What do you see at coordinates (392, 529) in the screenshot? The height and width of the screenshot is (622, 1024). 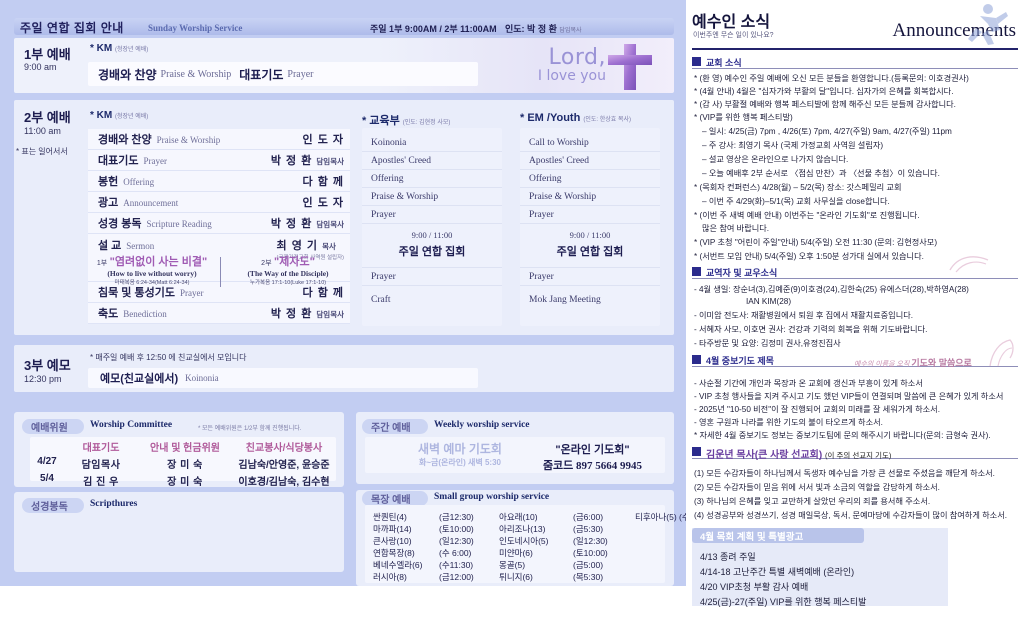 I see `sg-cell: 마까파(14)` at bounding box center [392, 529].